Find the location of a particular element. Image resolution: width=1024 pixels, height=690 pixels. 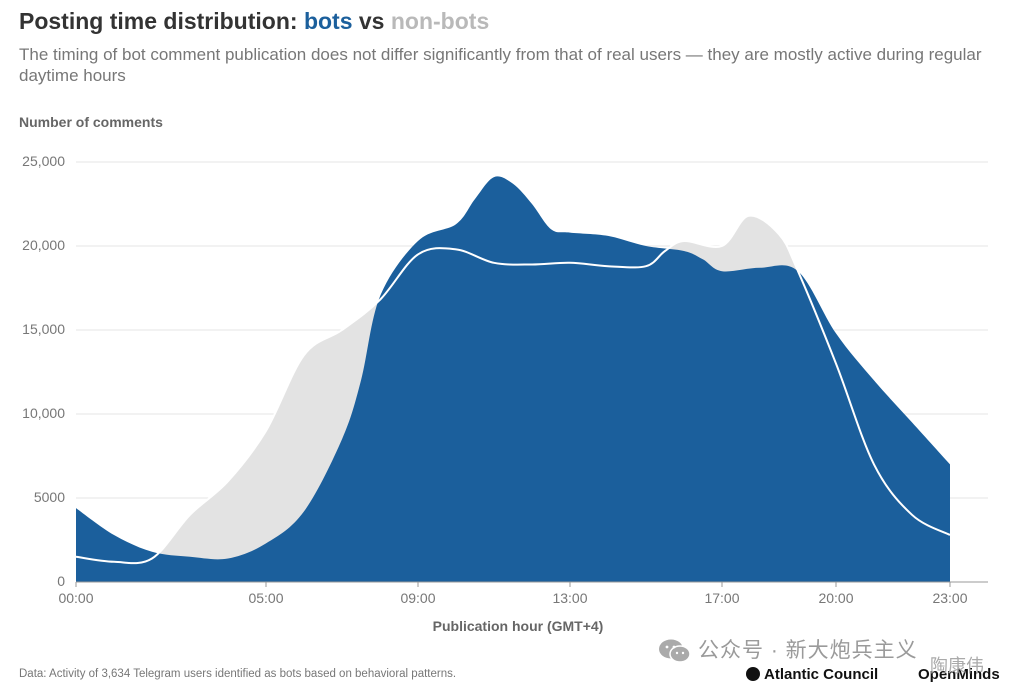

openminds-text: OpenMinds is located at coordinates (959, 674).